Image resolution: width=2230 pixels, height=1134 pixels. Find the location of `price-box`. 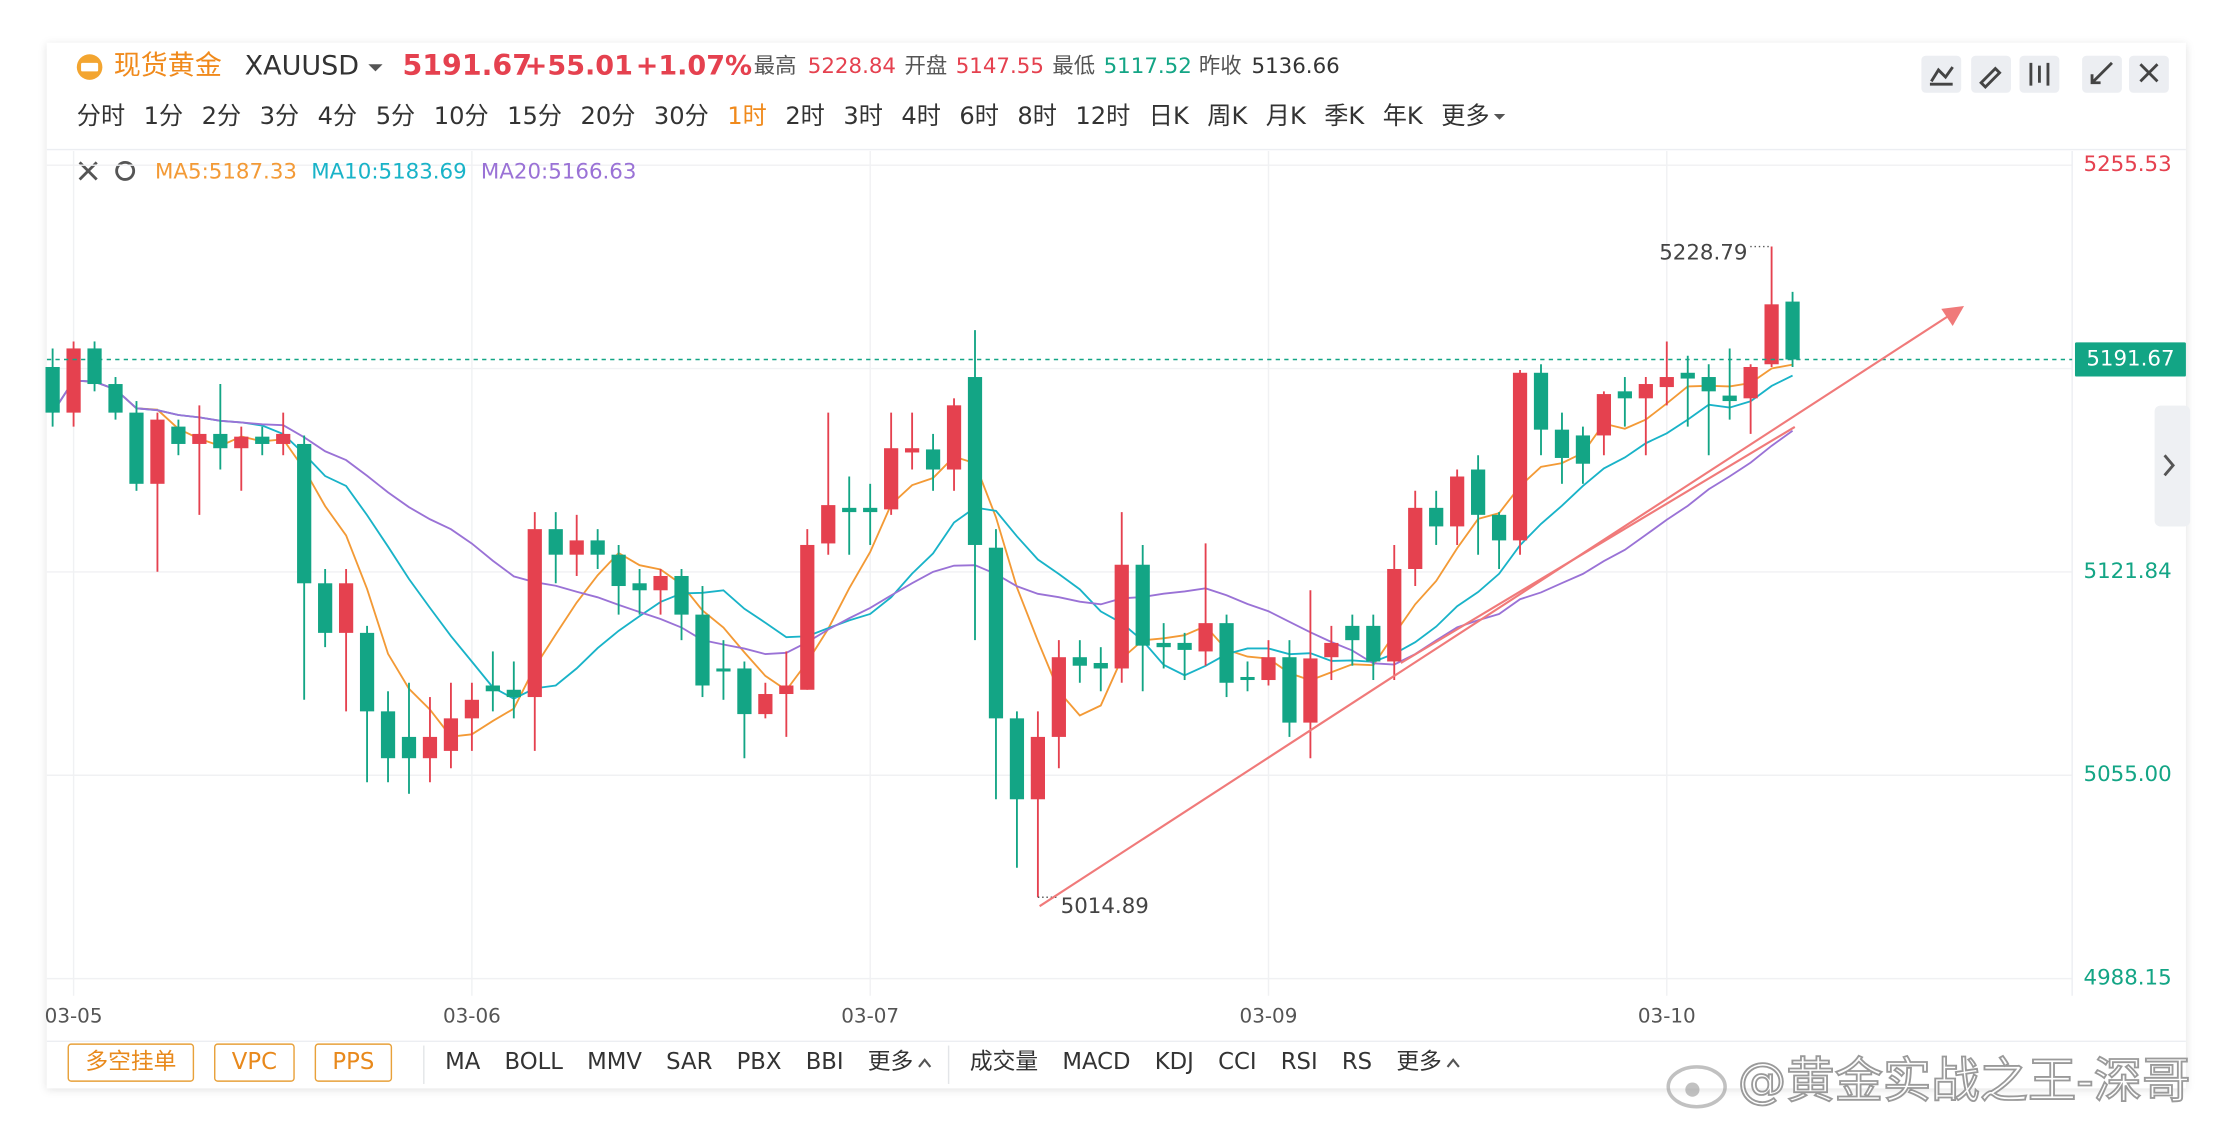

price-box is located at coordinates (2130, 359).